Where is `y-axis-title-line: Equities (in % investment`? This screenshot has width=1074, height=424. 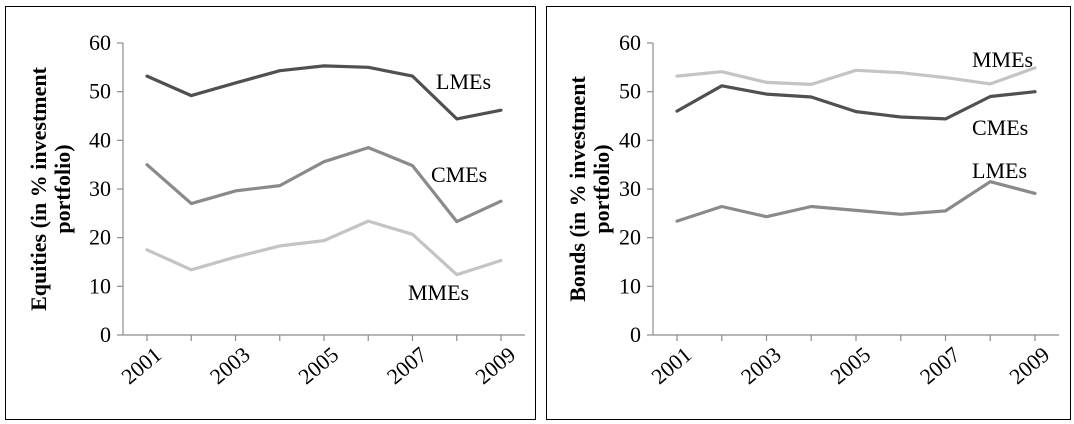 y-axis-title-line: Equities (in % investment is located at coordinates (38, 188).